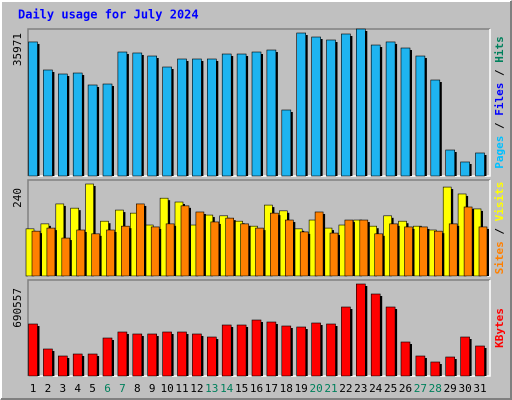 Image resolution: width=512 pixels, height=400 pixels. I want to click on x-tick-label: 26, so click(405, 388).